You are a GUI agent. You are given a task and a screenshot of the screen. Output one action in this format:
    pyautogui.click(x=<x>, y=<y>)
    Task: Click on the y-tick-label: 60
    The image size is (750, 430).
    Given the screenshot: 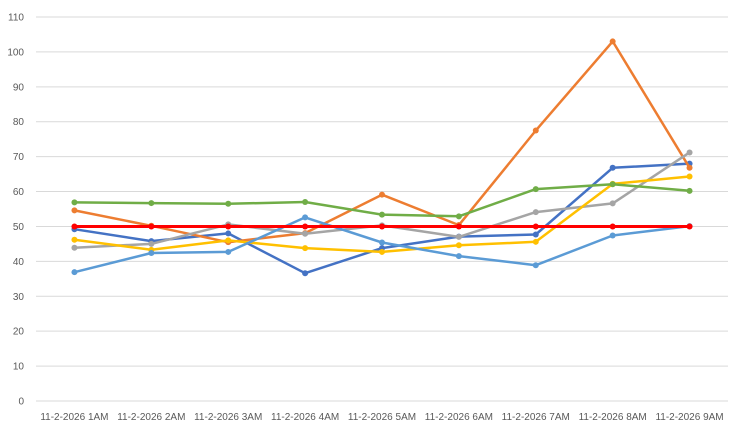 What is the action you would take?
    pyautogui.click(x=19, y=192)
    